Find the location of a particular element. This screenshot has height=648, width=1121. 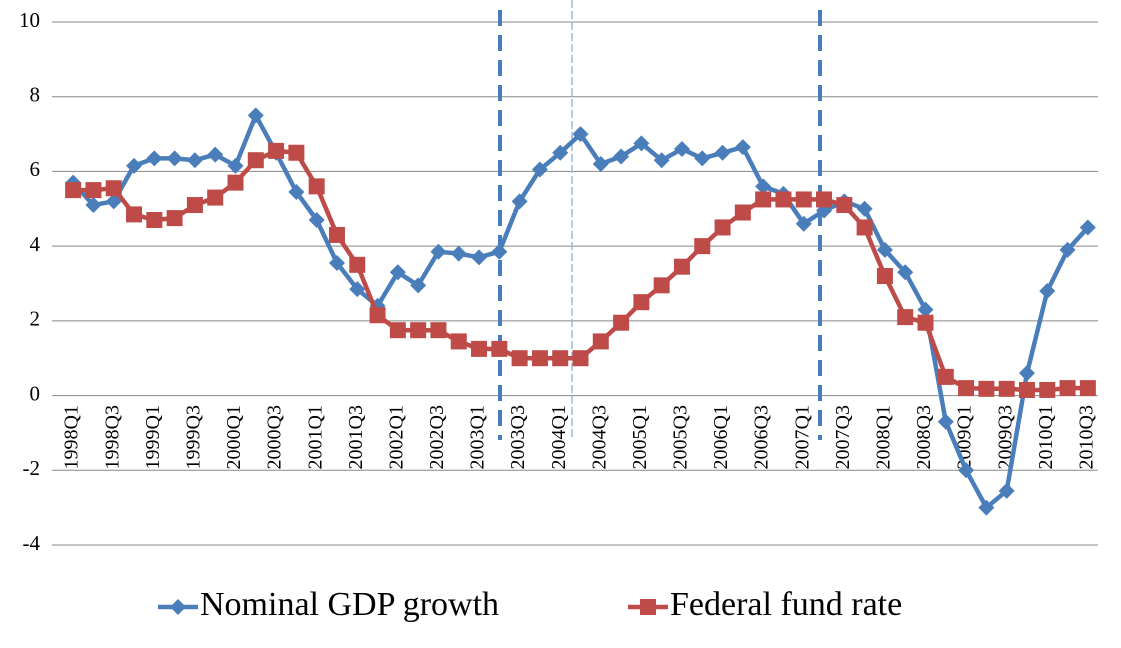

x-tick-label: 2007Q1 is located at coordinates (802, 437).